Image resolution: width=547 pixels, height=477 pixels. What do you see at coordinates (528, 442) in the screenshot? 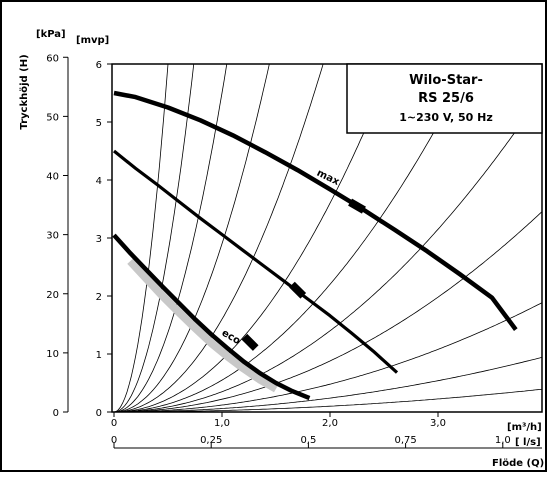
I see `x-unit-ls: [ l/s]` at bounding box center [528, 442].